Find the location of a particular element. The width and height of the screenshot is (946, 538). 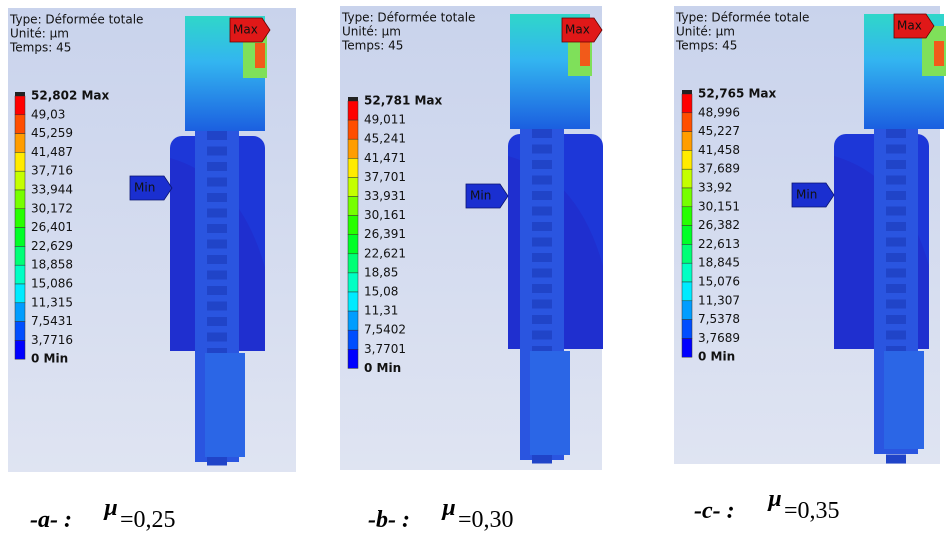

legend-label: 7,5378 is located at coordinates (719, 319).